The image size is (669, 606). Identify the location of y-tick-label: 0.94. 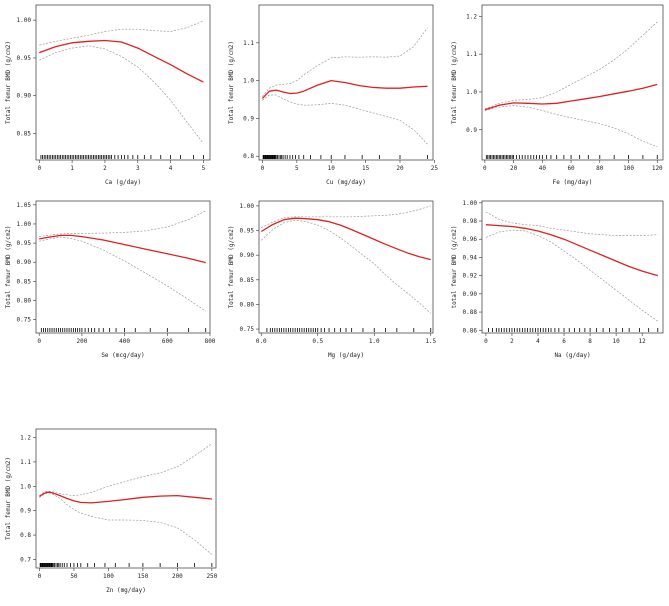
(470, 257).